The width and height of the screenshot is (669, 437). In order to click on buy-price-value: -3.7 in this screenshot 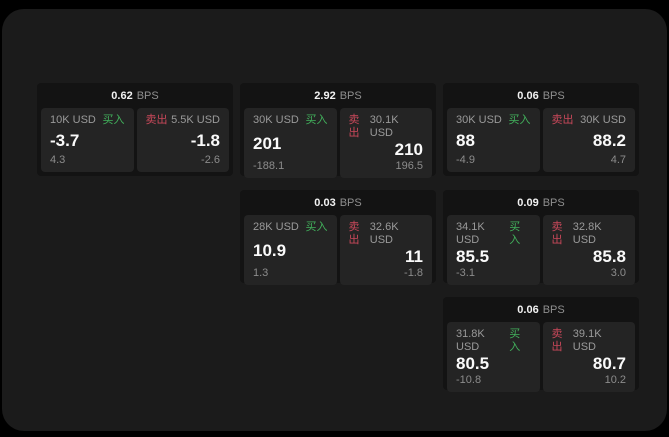, I will do `click(65, 140)`.